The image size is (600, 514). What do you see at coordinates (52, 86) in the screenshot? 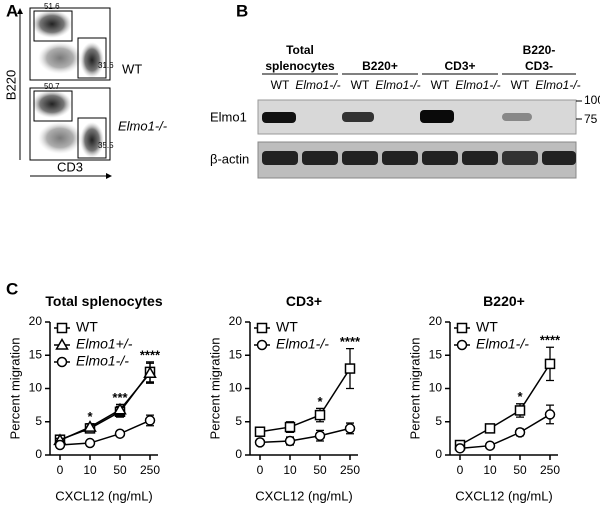
I see `gate-value: 50.7` at bounding box center [52, 86].